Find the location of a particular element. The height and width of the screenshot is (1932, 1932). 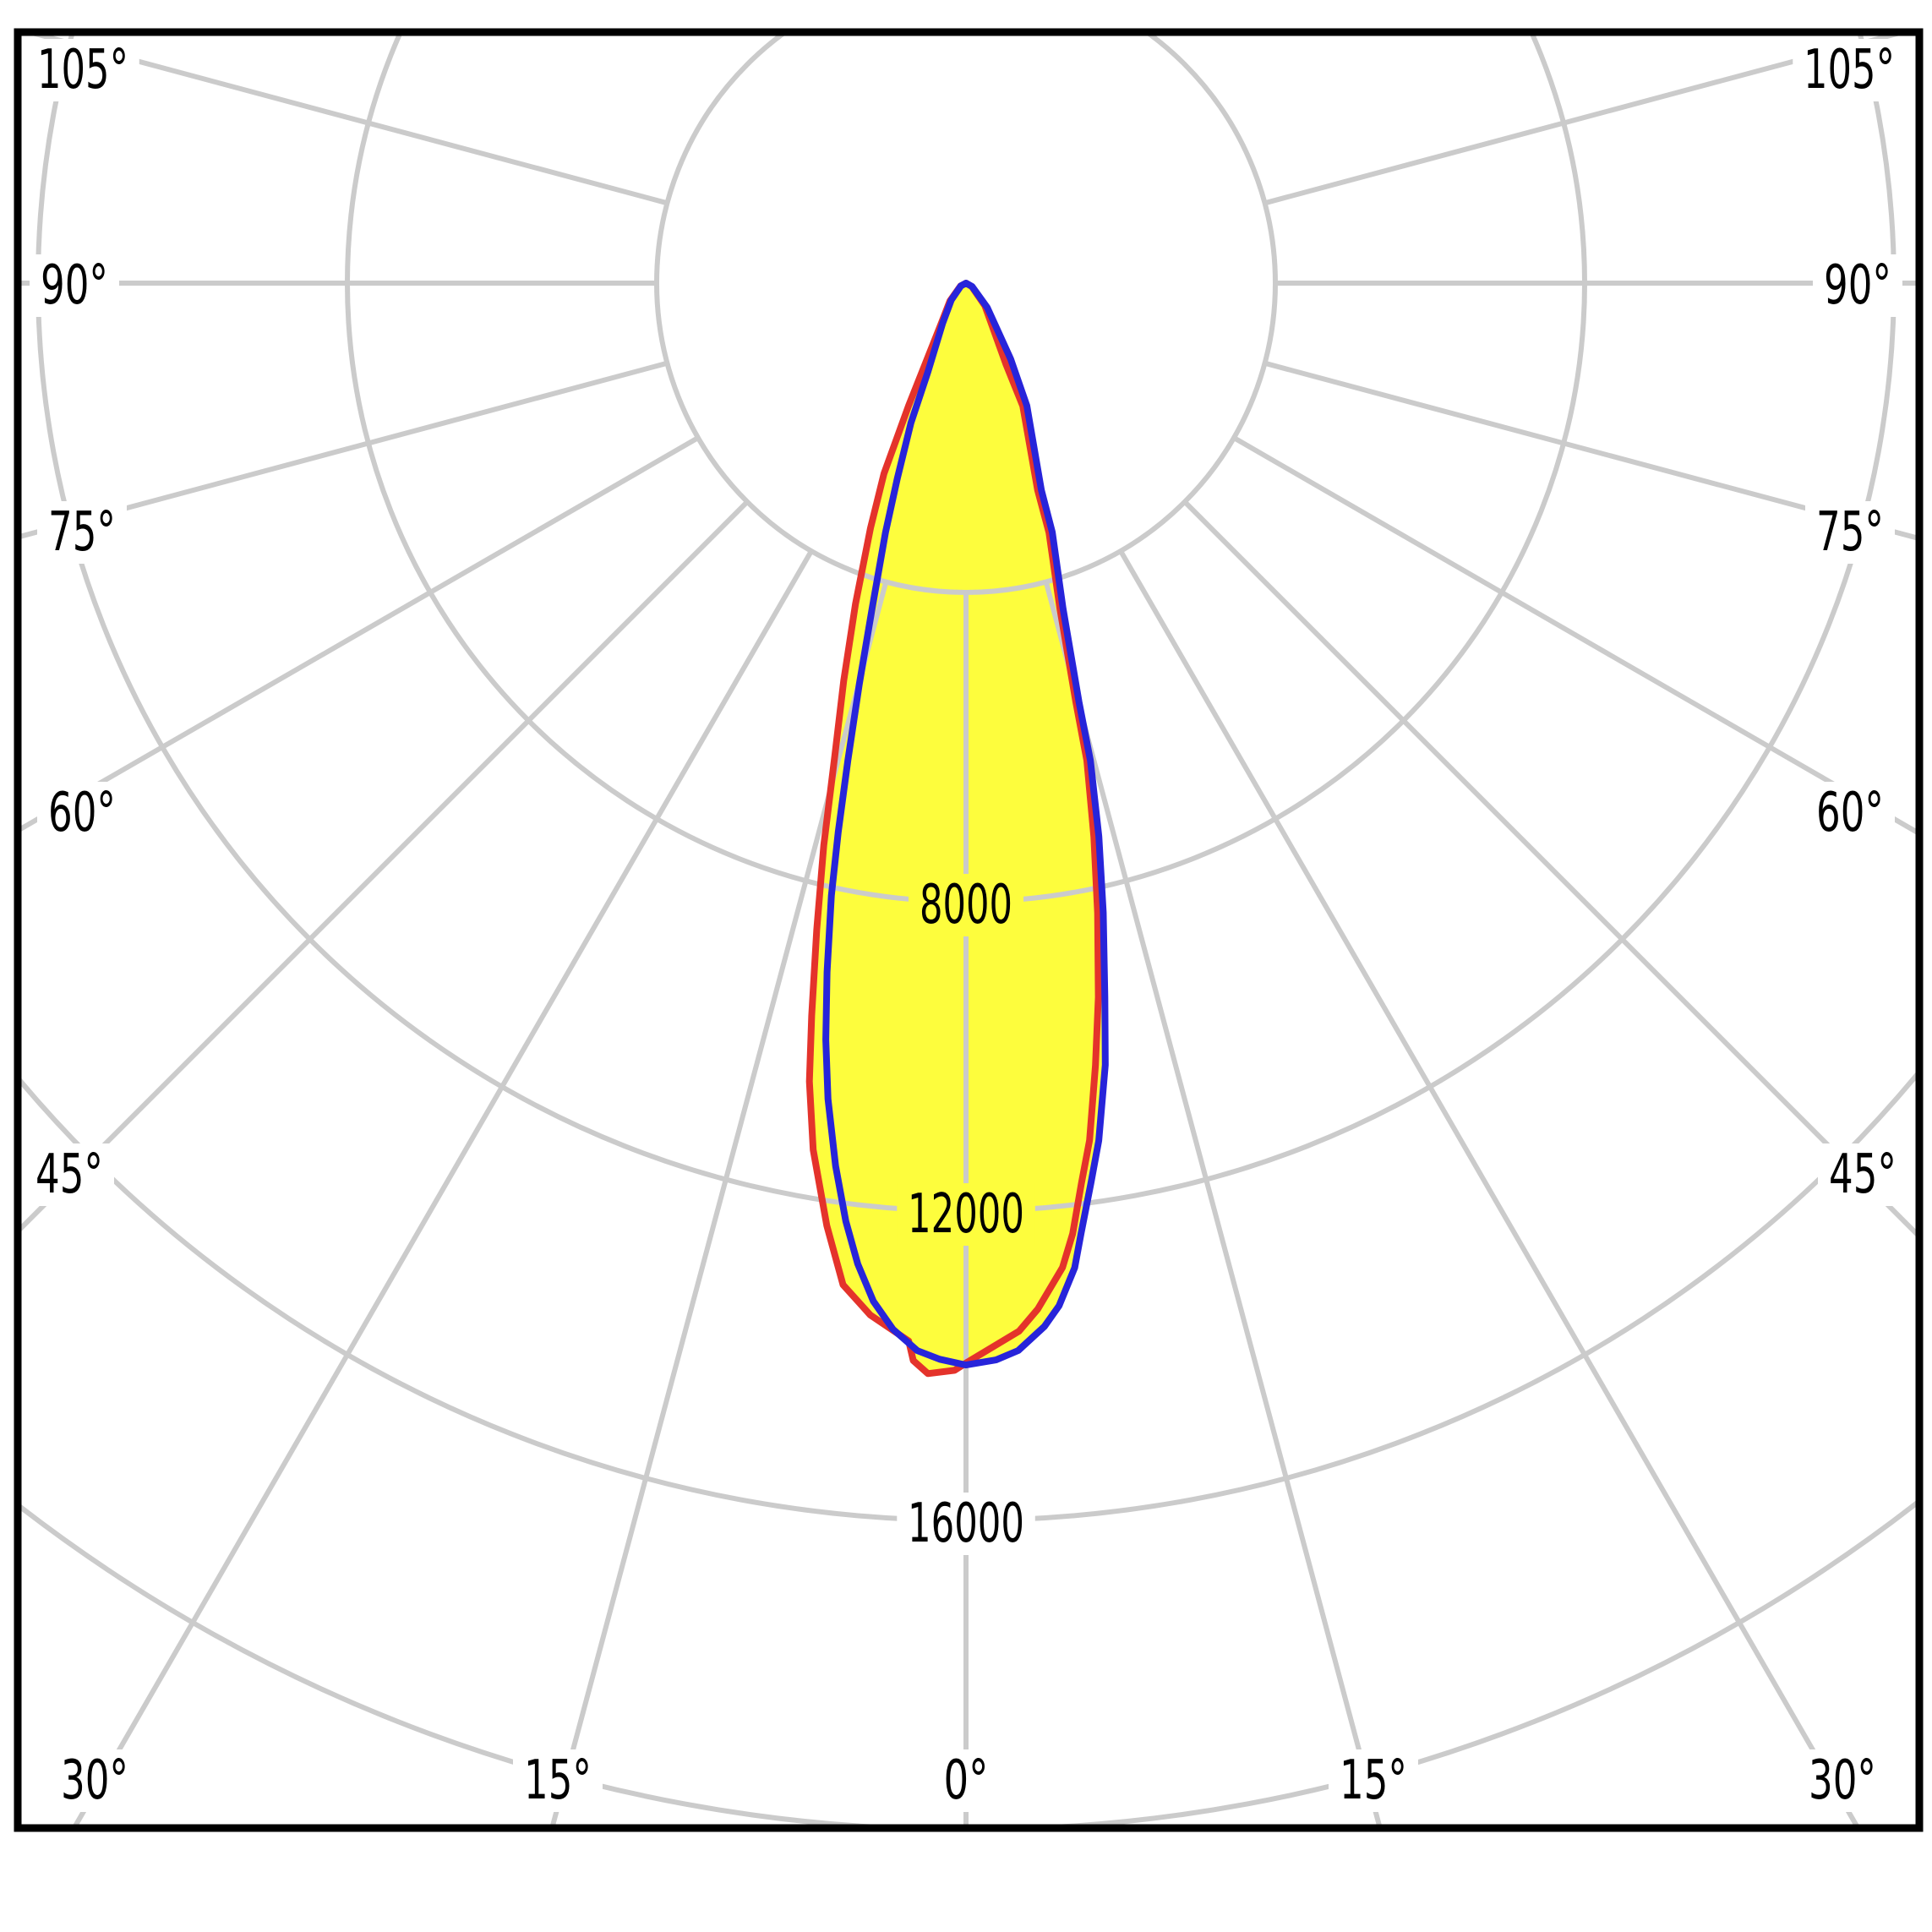

angle-label-right-105°: 105° is located at coordinates (1849, 70).